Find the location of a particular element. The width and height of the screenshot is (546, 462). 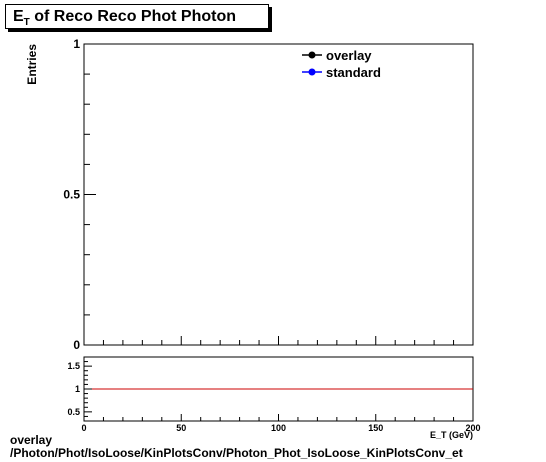

footer-line-1: overlay is located at coordinates (31, 440).